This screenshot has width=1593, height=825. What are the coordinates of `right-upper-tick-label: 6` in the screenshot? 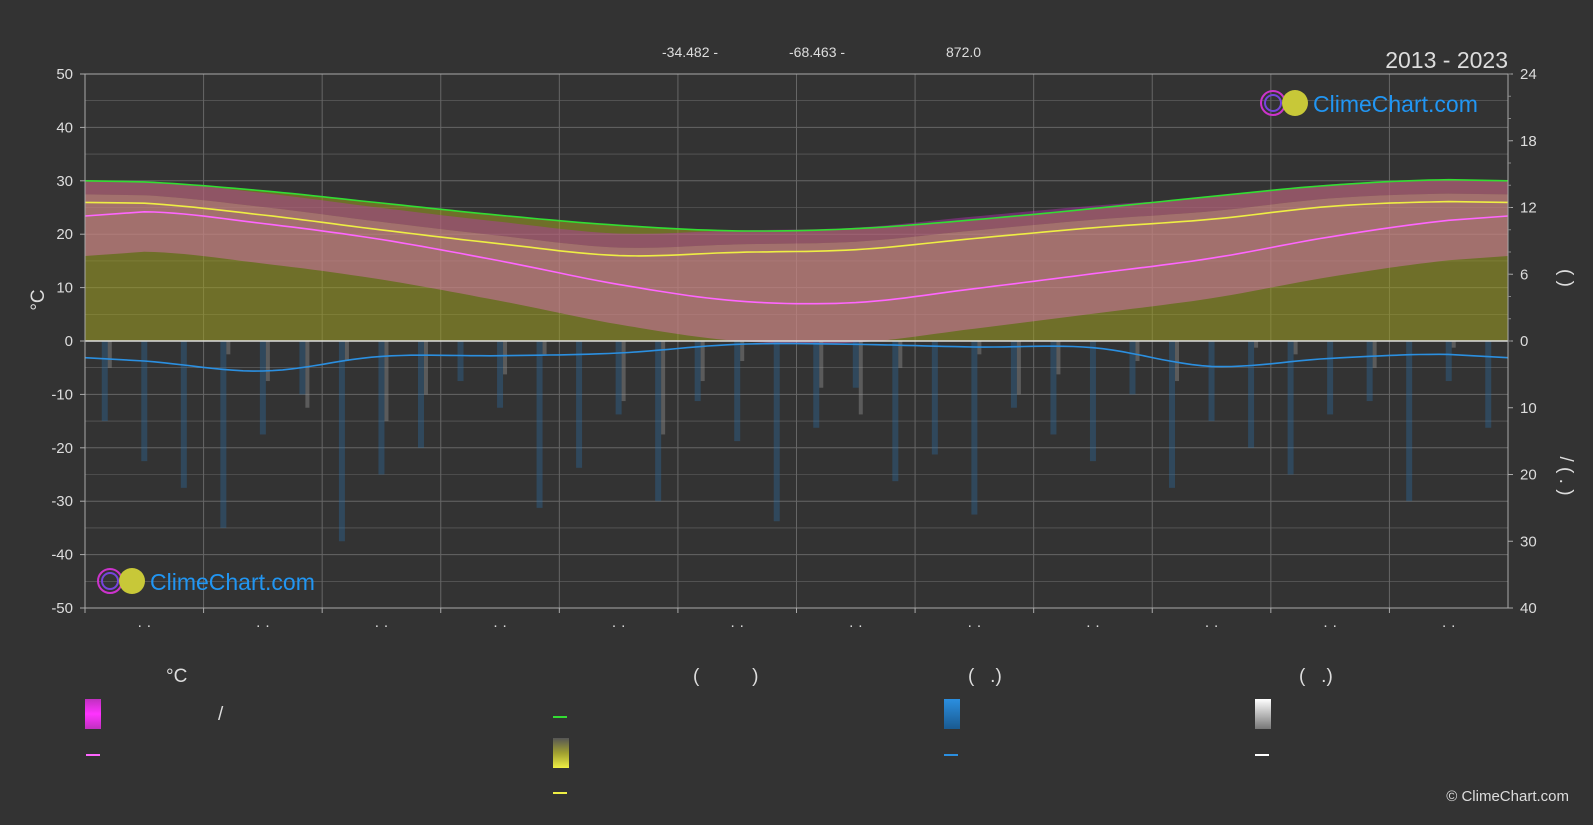 It's located at (1524, 274).